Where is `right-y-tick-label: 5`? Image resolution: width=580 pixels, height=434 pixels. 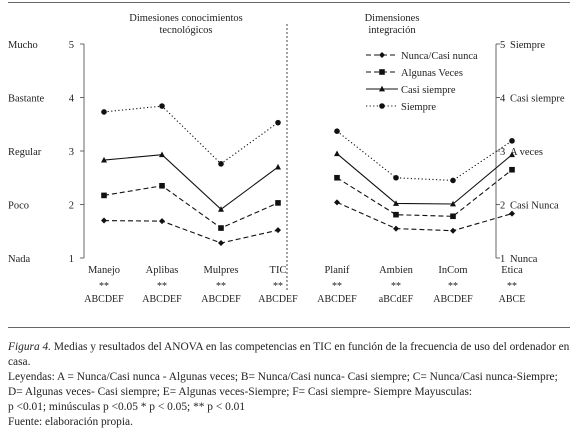
right-y-tick-label: 5 is located at coordinates (502, 45).